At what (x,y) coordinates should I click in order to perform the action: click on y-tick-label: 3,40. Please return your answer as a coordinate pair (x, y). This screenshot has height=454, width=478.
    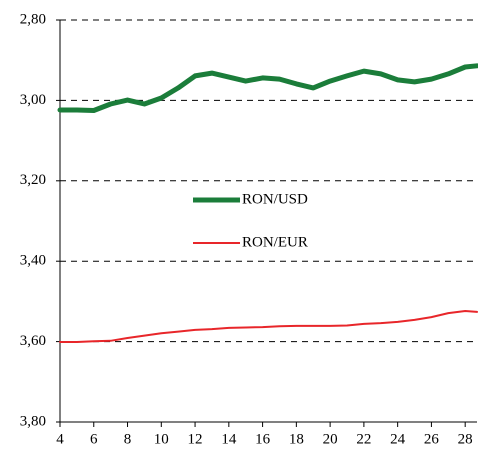
    Looking at the image, I should click on (33, 261).